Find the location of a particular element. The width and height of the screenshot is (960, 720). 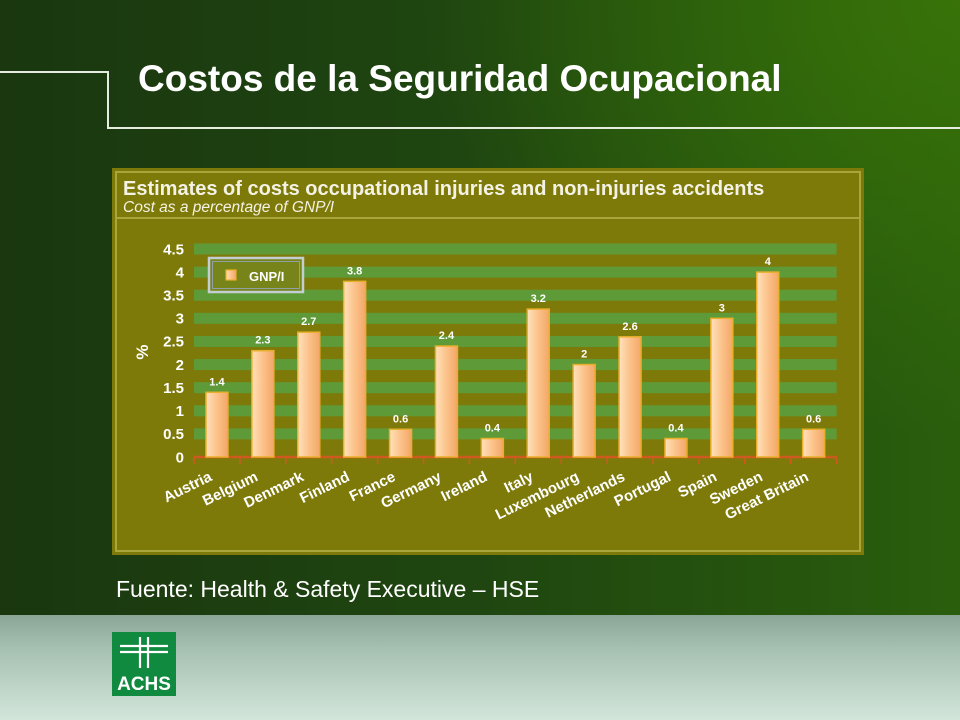

y-axis-tick-labels: 0 0.5 1 1.5 2 2.5 3 3.5 4 4.5 is located at coordinates (174, 353).